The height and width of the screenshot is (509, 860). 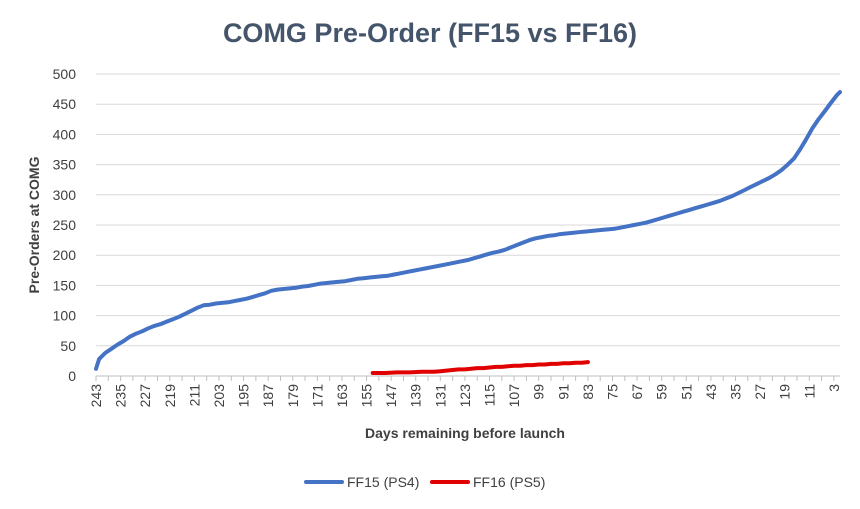 What do you see at coordinates (785, 392) in the screenshot?
I see `x-tick-label: 19` at bounding box center [785, 392].